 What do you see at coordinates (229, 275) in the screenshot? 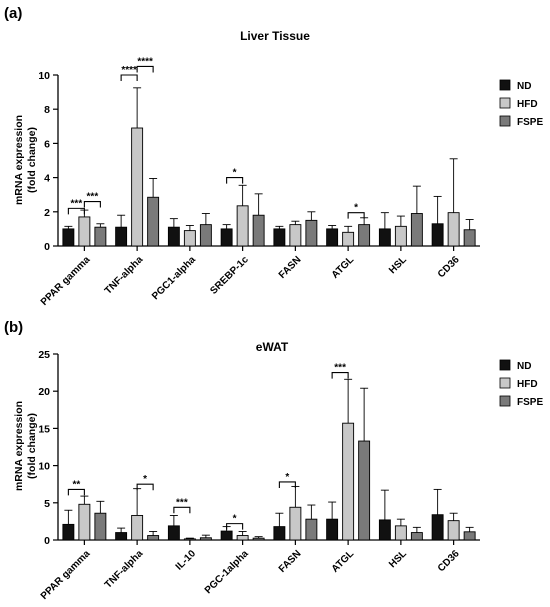
I see `x-tick-label: SREBP-1c` at bounding box center [229, 275].